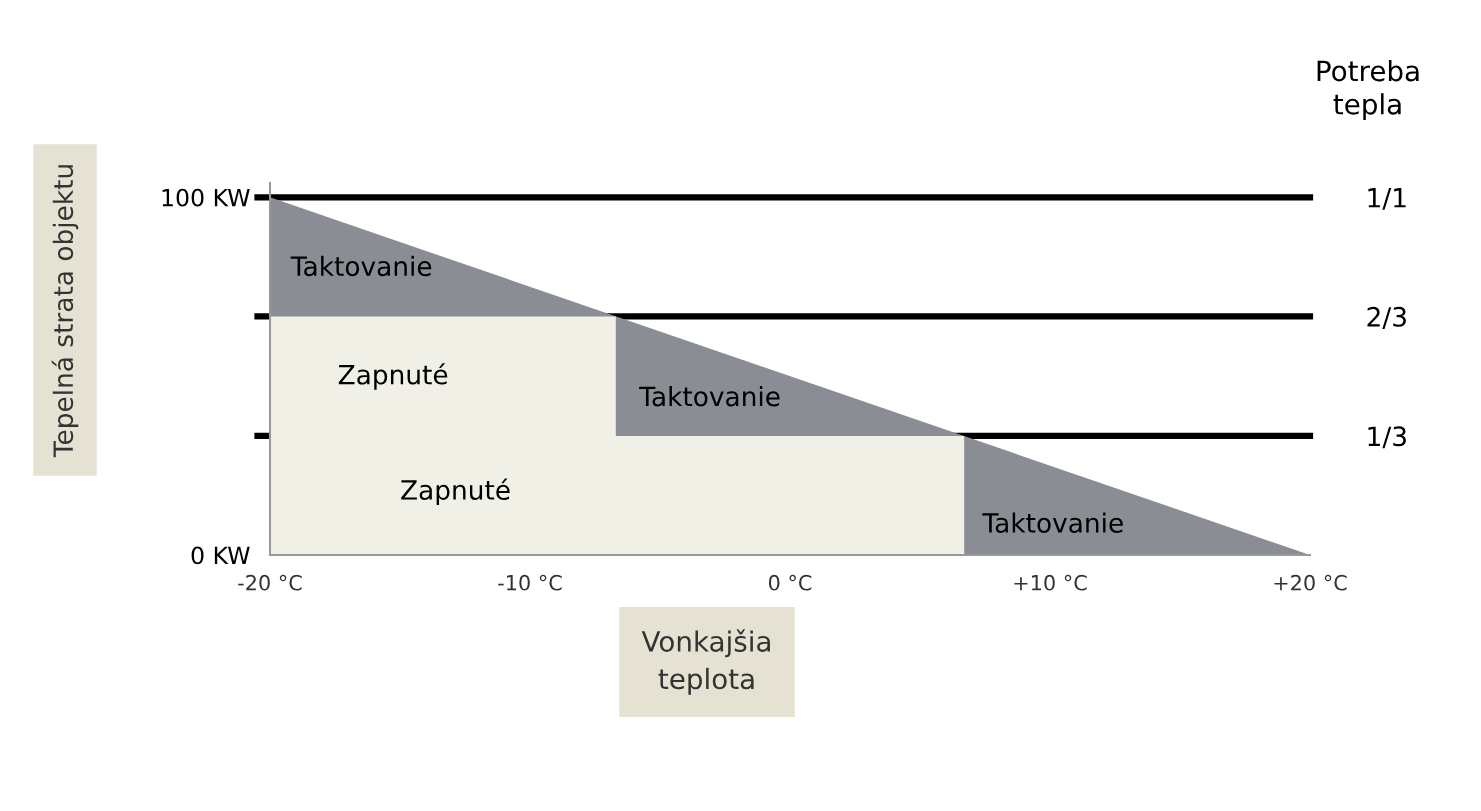  I want to click on x-tick-label: 0 °C, so click(790, 582).